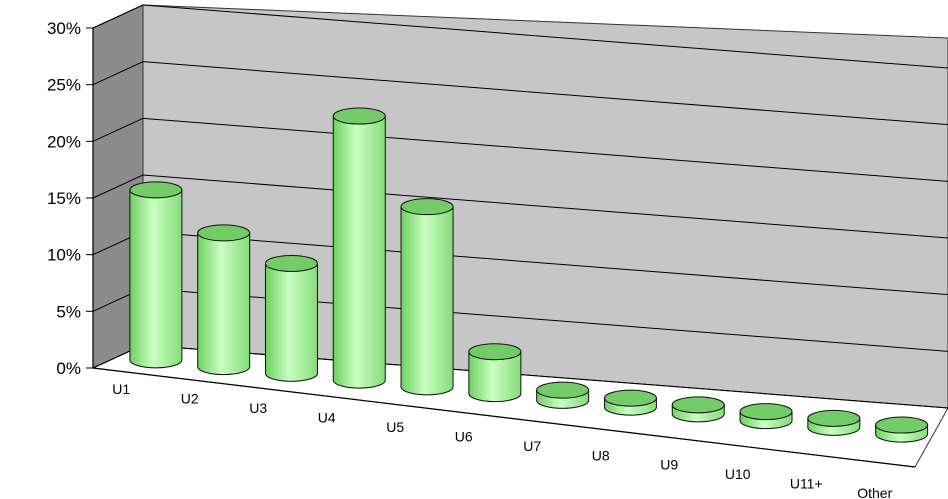  What do you see at coordinates (532, 446) in the screenshot?
I see `x-tick-label: U7` at bounding box center [532, 446].